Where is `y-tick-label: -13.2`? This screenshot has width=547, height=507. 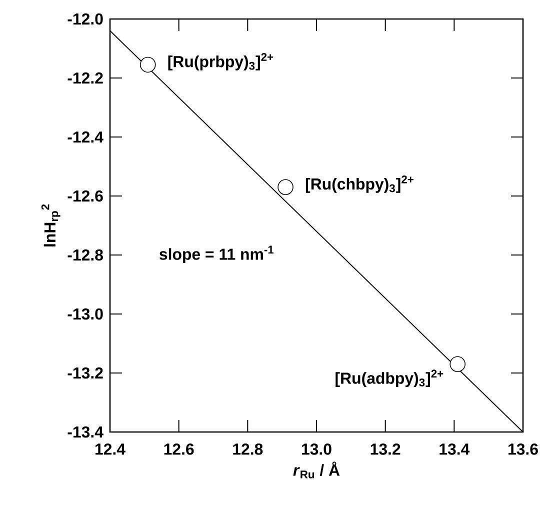
y-tick-label: -13.2 is located at coordinates (85, 373).